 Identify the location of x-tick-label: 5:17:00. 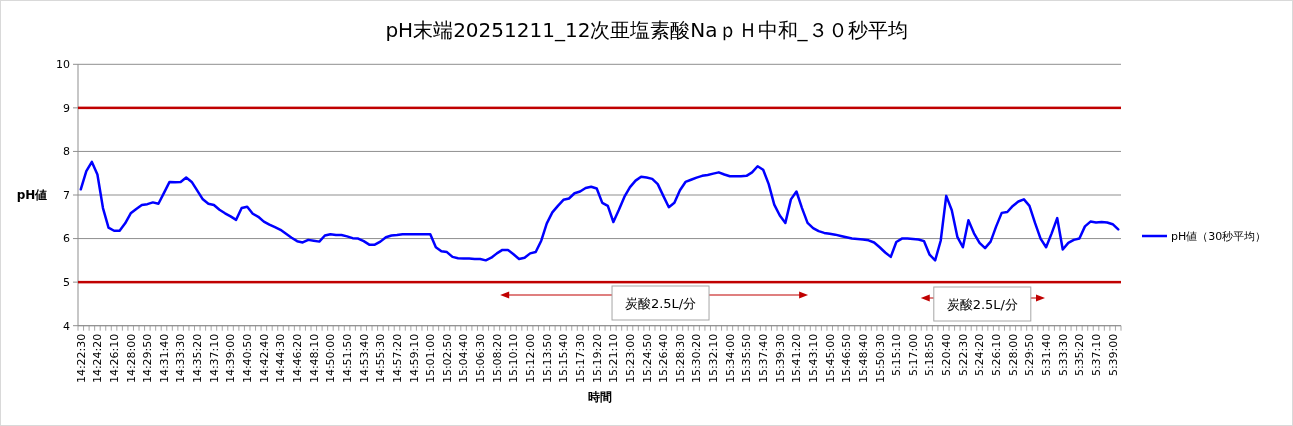
(913, 355).